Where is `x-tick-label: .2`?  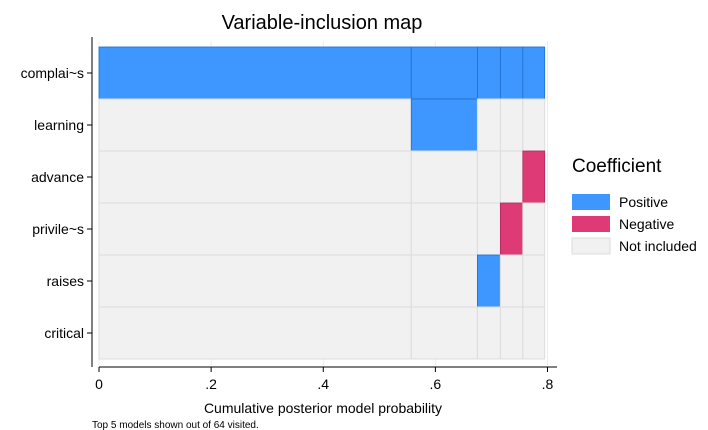 x-tick-label: .2 is located at coordinates (211, 384).